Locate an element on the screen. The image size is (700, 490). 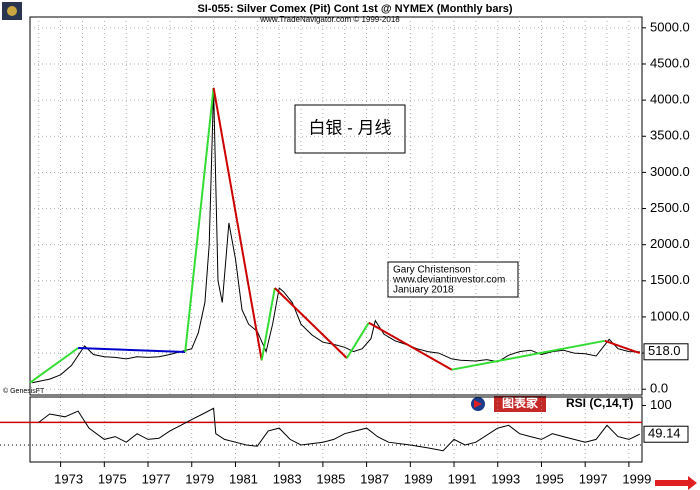
y-tick-label: 2000.0 is located at coordinates (670, 243).